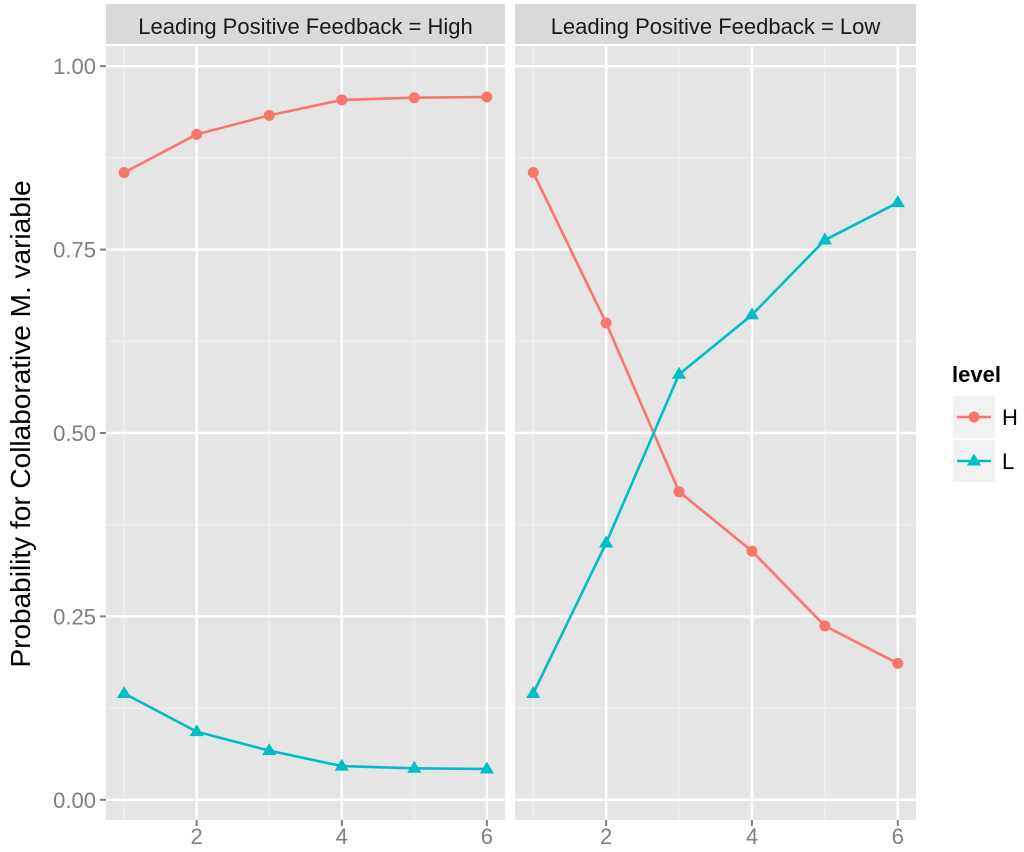 This screenshot has height=852, width=1024. What do you see at coordinates (1010, 417) in the screenshot?
I see `legend-label-H: H` at bounding box center [1010, 417].